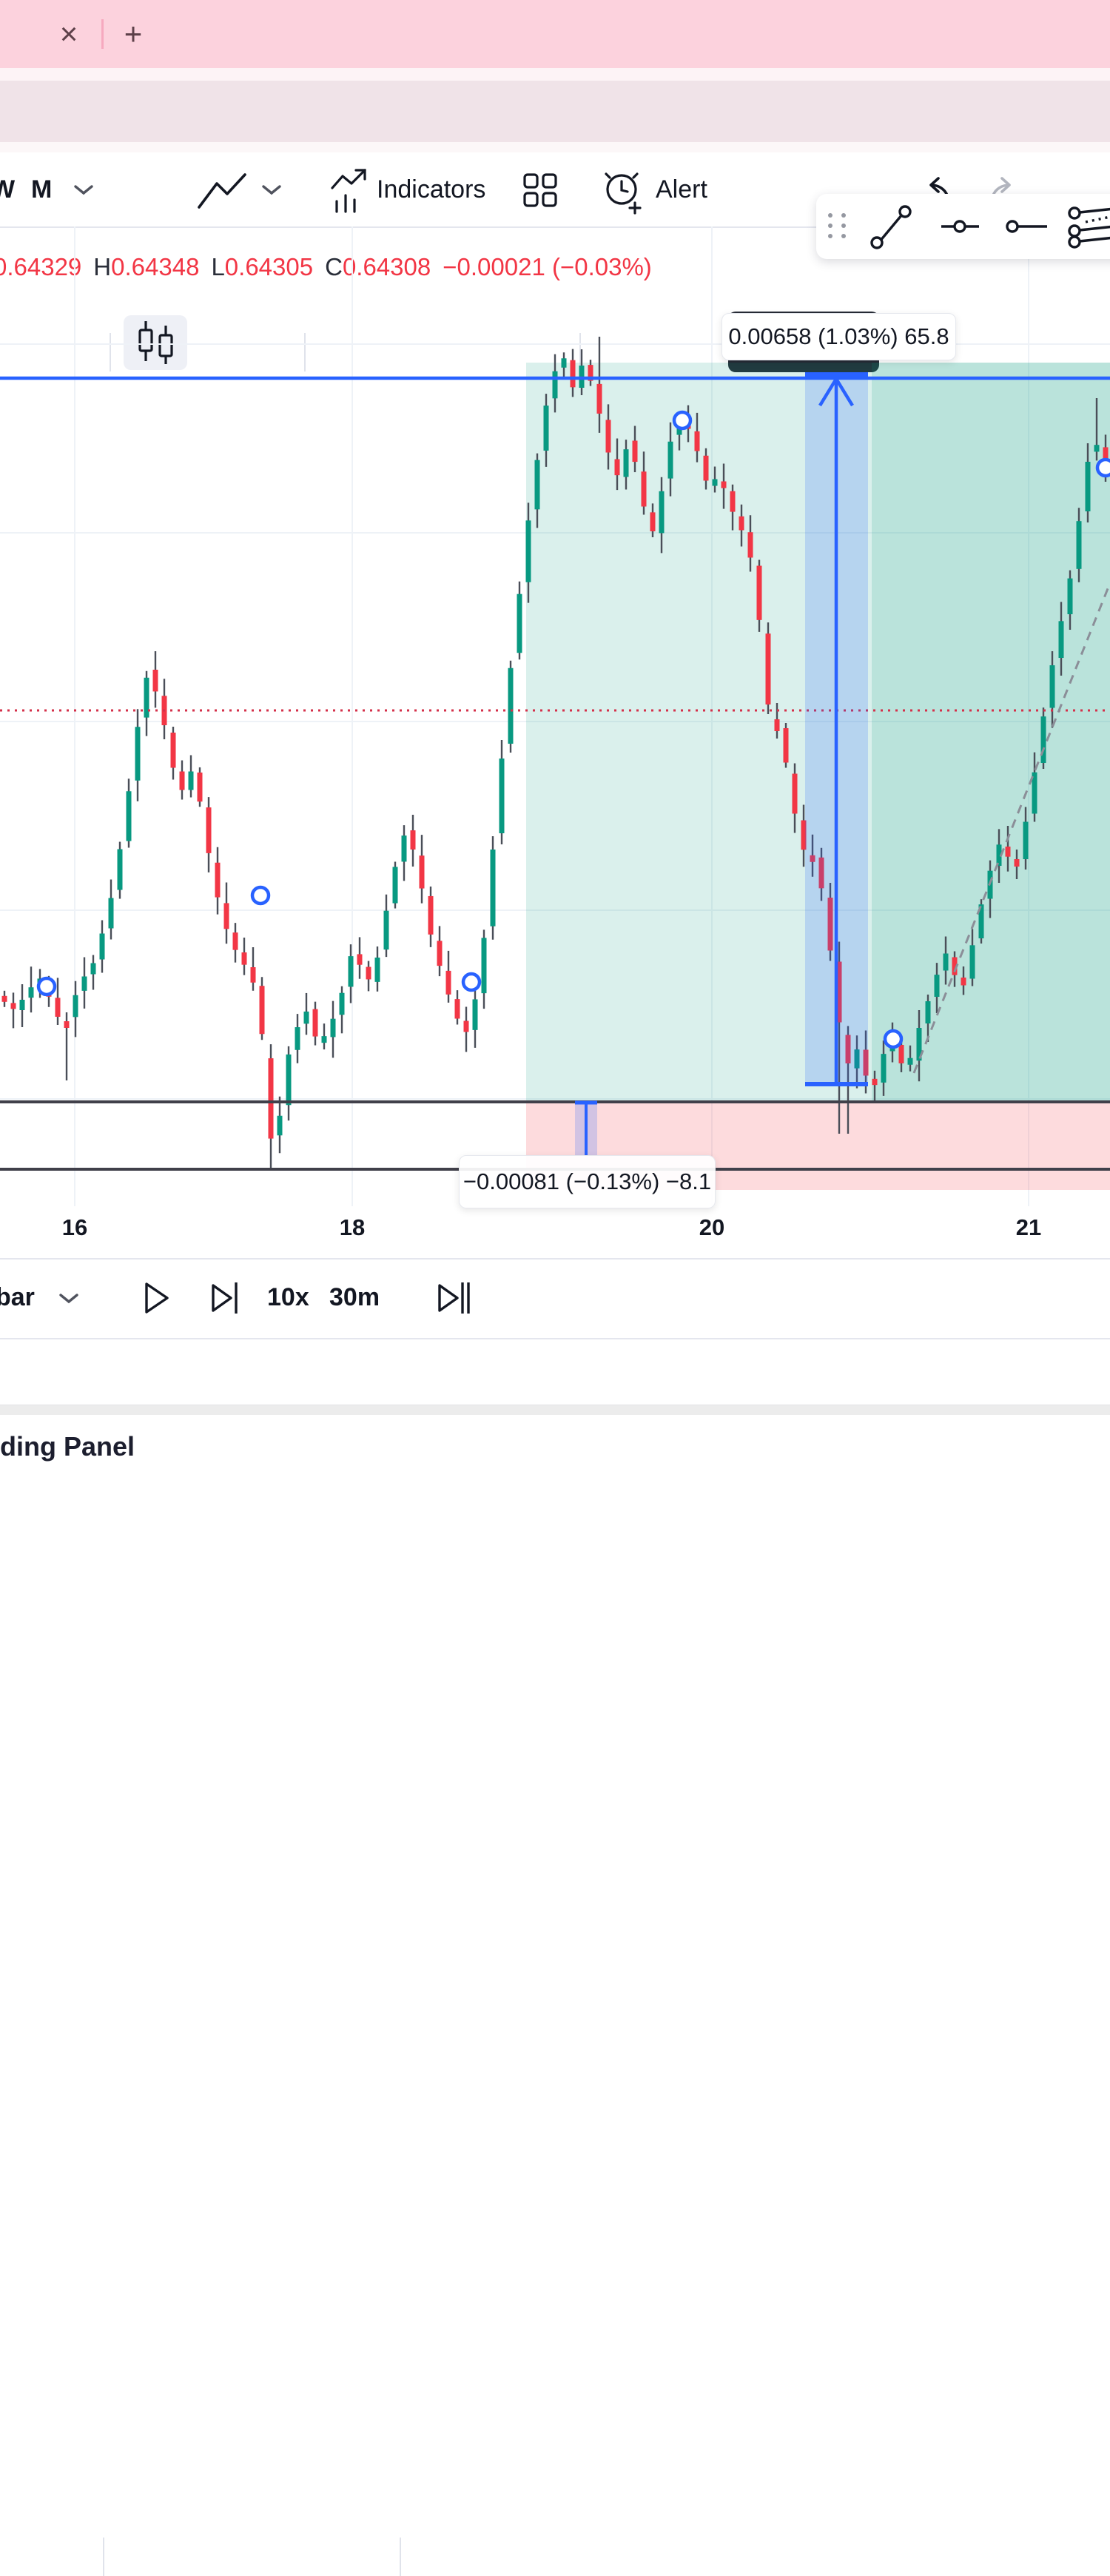  I want to click on measure-down-label: −0.00081 (−0.13%) −8.1, so click(587, 1181).